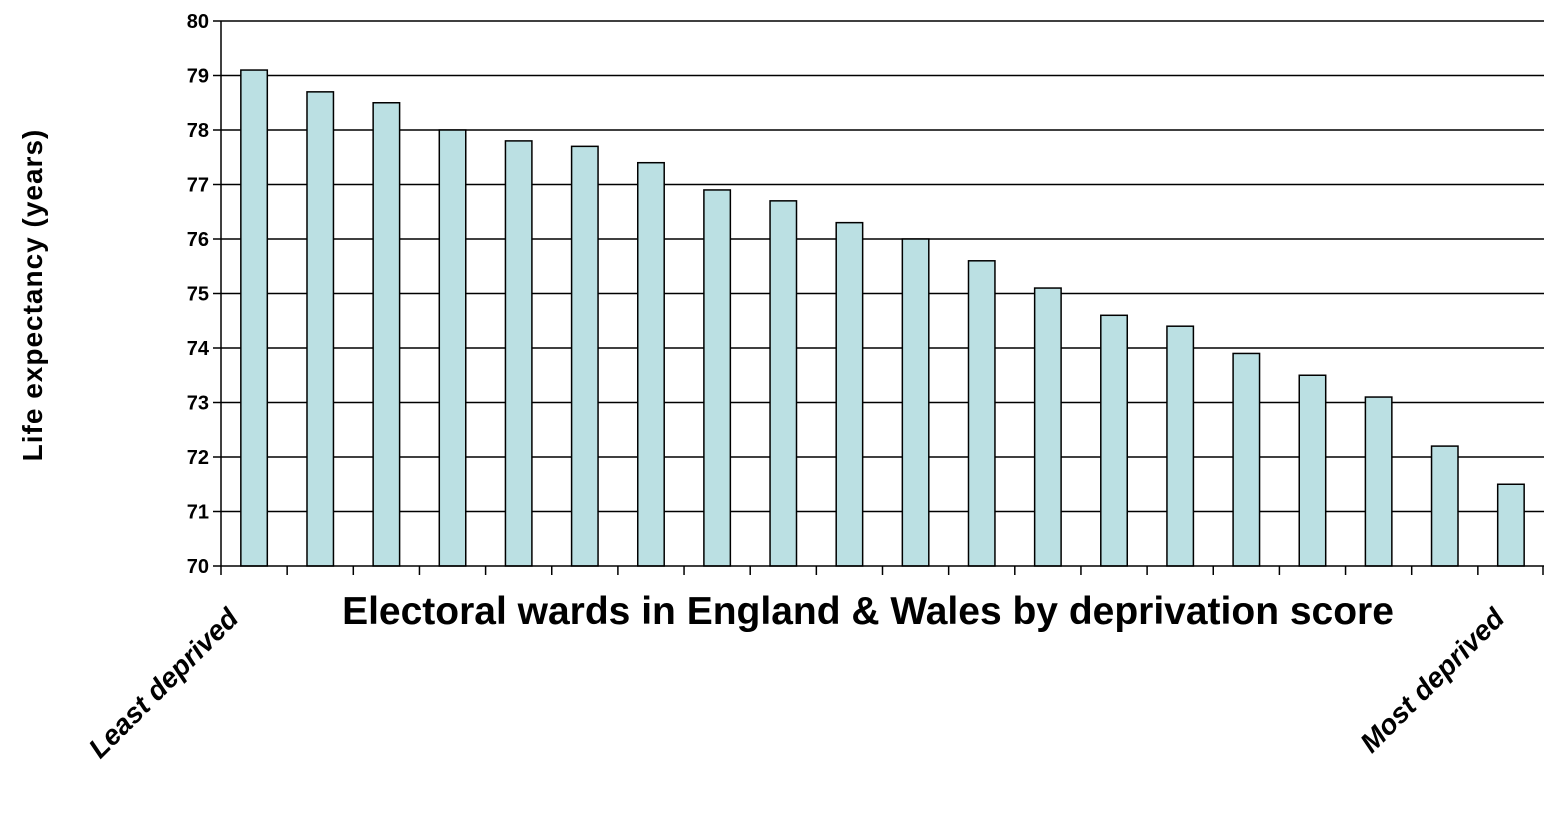 The height and width of the screenshot is (818, 1544). I want to click on y-tick-labels: 70 71 72 73 74 75 76 77 78 79 80, so click(198, 294).